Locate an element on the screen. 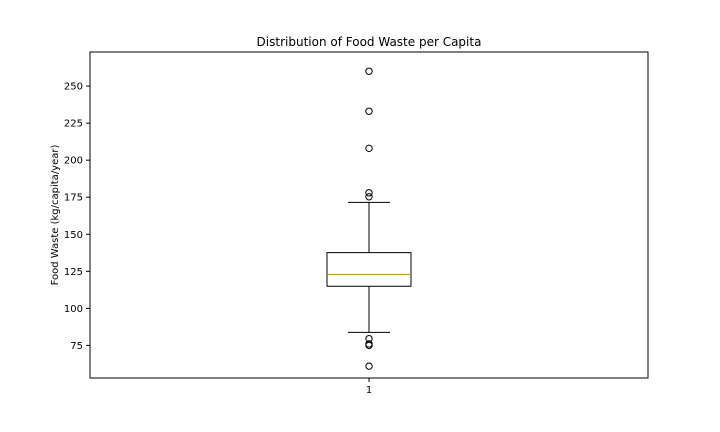 The width and height of the screenshot is (720, 432). y-tick-label: 75 is located at coordinates (76, 346).